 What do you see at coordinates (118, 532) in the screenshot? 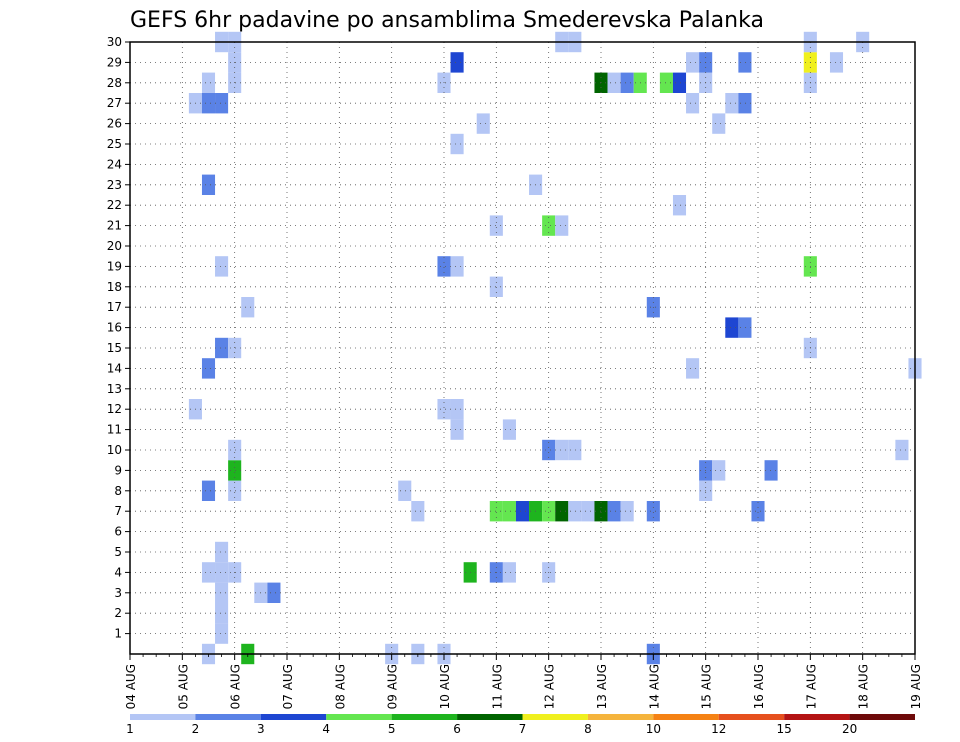
I see `y-tick-label: 6` at bounding box center [118, 532].